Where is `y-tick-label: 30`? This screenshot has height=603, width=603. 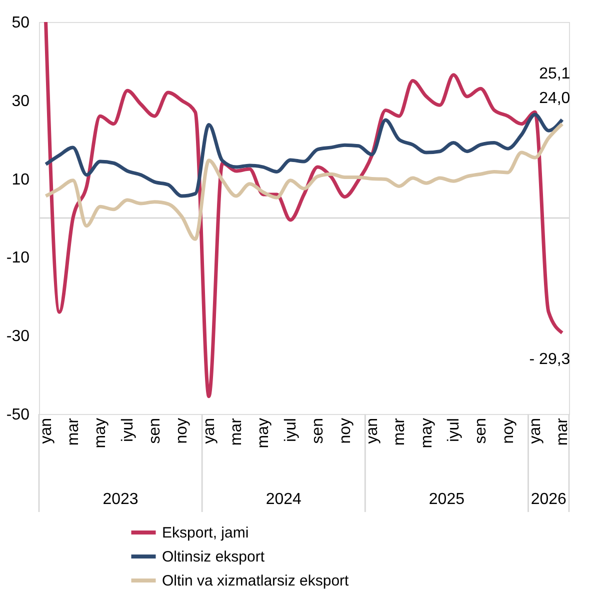 y-tick-label: 30 is located at coordinates (21, 101).